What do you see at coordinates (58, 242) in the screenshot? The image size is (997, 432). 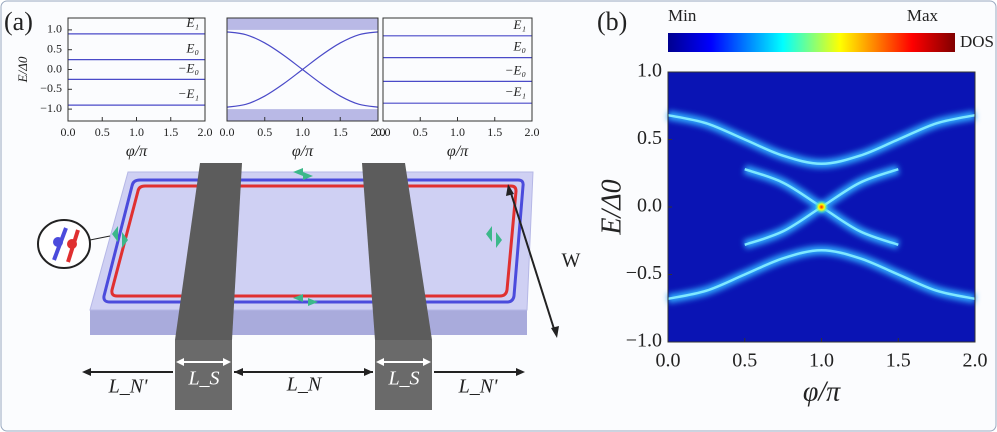 I see `spin-up` at bounding box center [58, 242].